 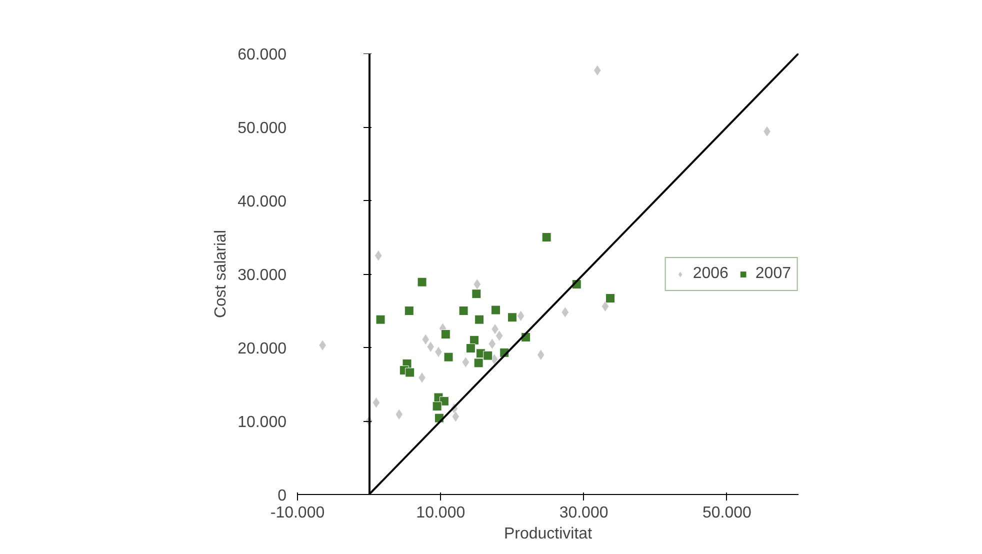 What do you see at coordinates (262, 275) in the screenshot?
I see `y-tick-label: 30.000` at bounding box center [262, 275].